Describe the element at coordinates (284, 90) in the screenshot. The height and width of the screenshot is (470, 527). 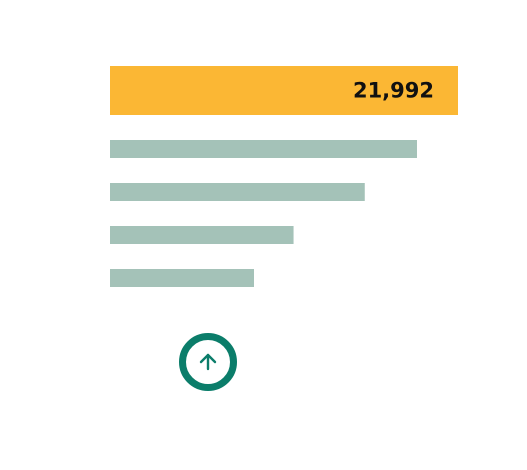
I see `bar-highlight` at that location.